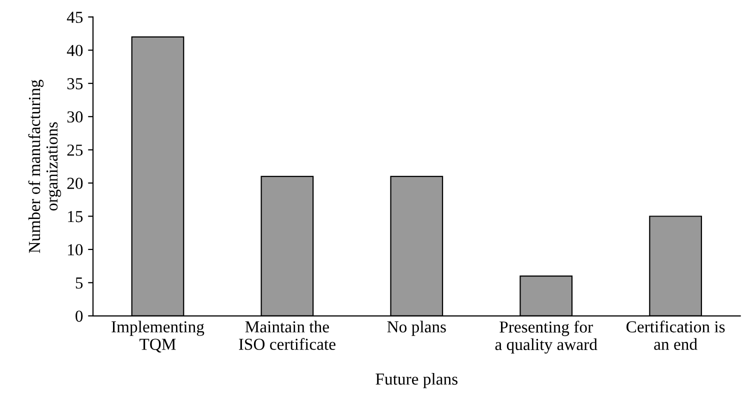  Describe the element at coordinates (75, 250) in the screenshot. I see `y-tick-label: 10` at that location.